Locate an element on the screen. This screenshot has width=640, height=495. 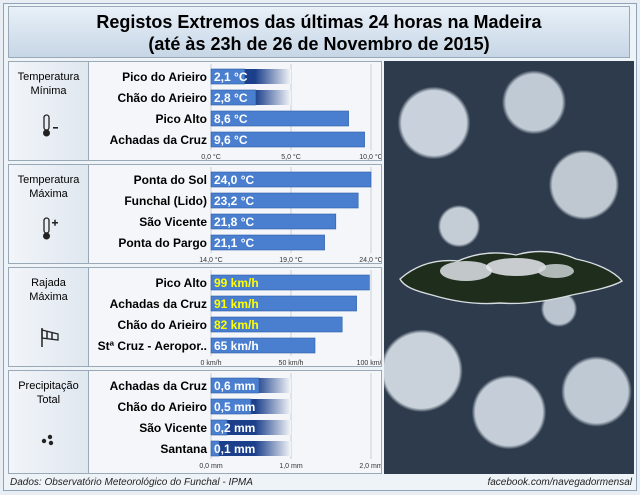
tick-label: 50 km/h is located at coordinates (291, 363).